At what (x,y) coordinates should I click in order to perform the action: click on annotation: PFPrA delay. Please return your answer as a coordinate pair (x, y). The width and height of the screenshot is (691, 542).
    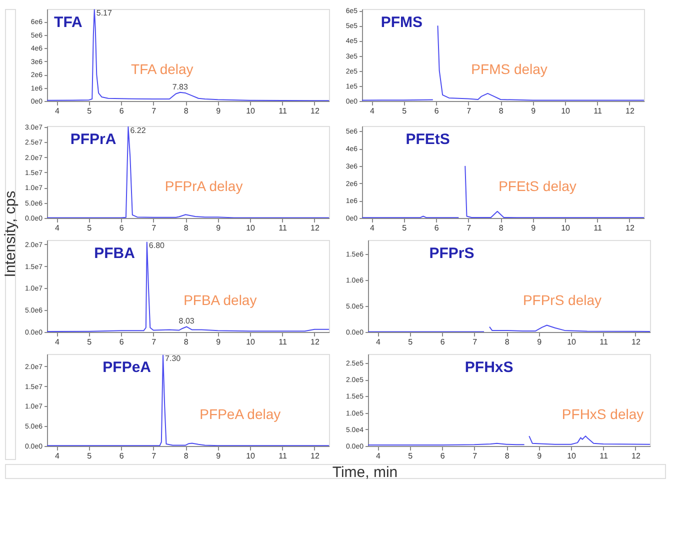
    Looking at the image, I should click on (203, 186).